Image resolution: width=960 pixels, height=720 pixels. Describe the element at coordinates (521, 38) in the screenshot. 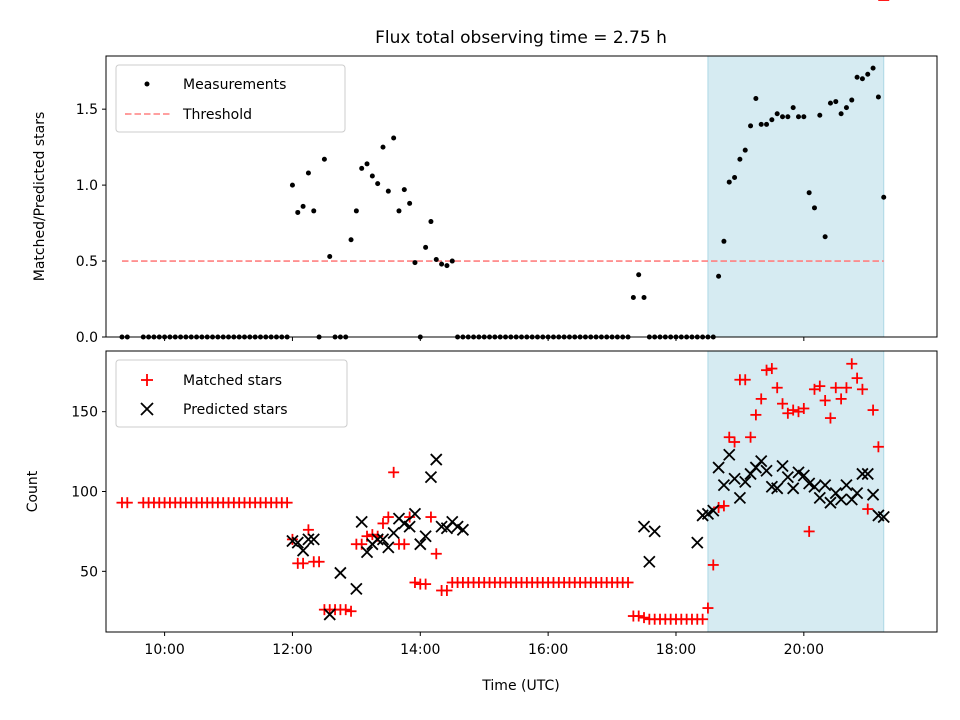

I see `chart-title: Flux total observing time = 2.75 h` at that location.